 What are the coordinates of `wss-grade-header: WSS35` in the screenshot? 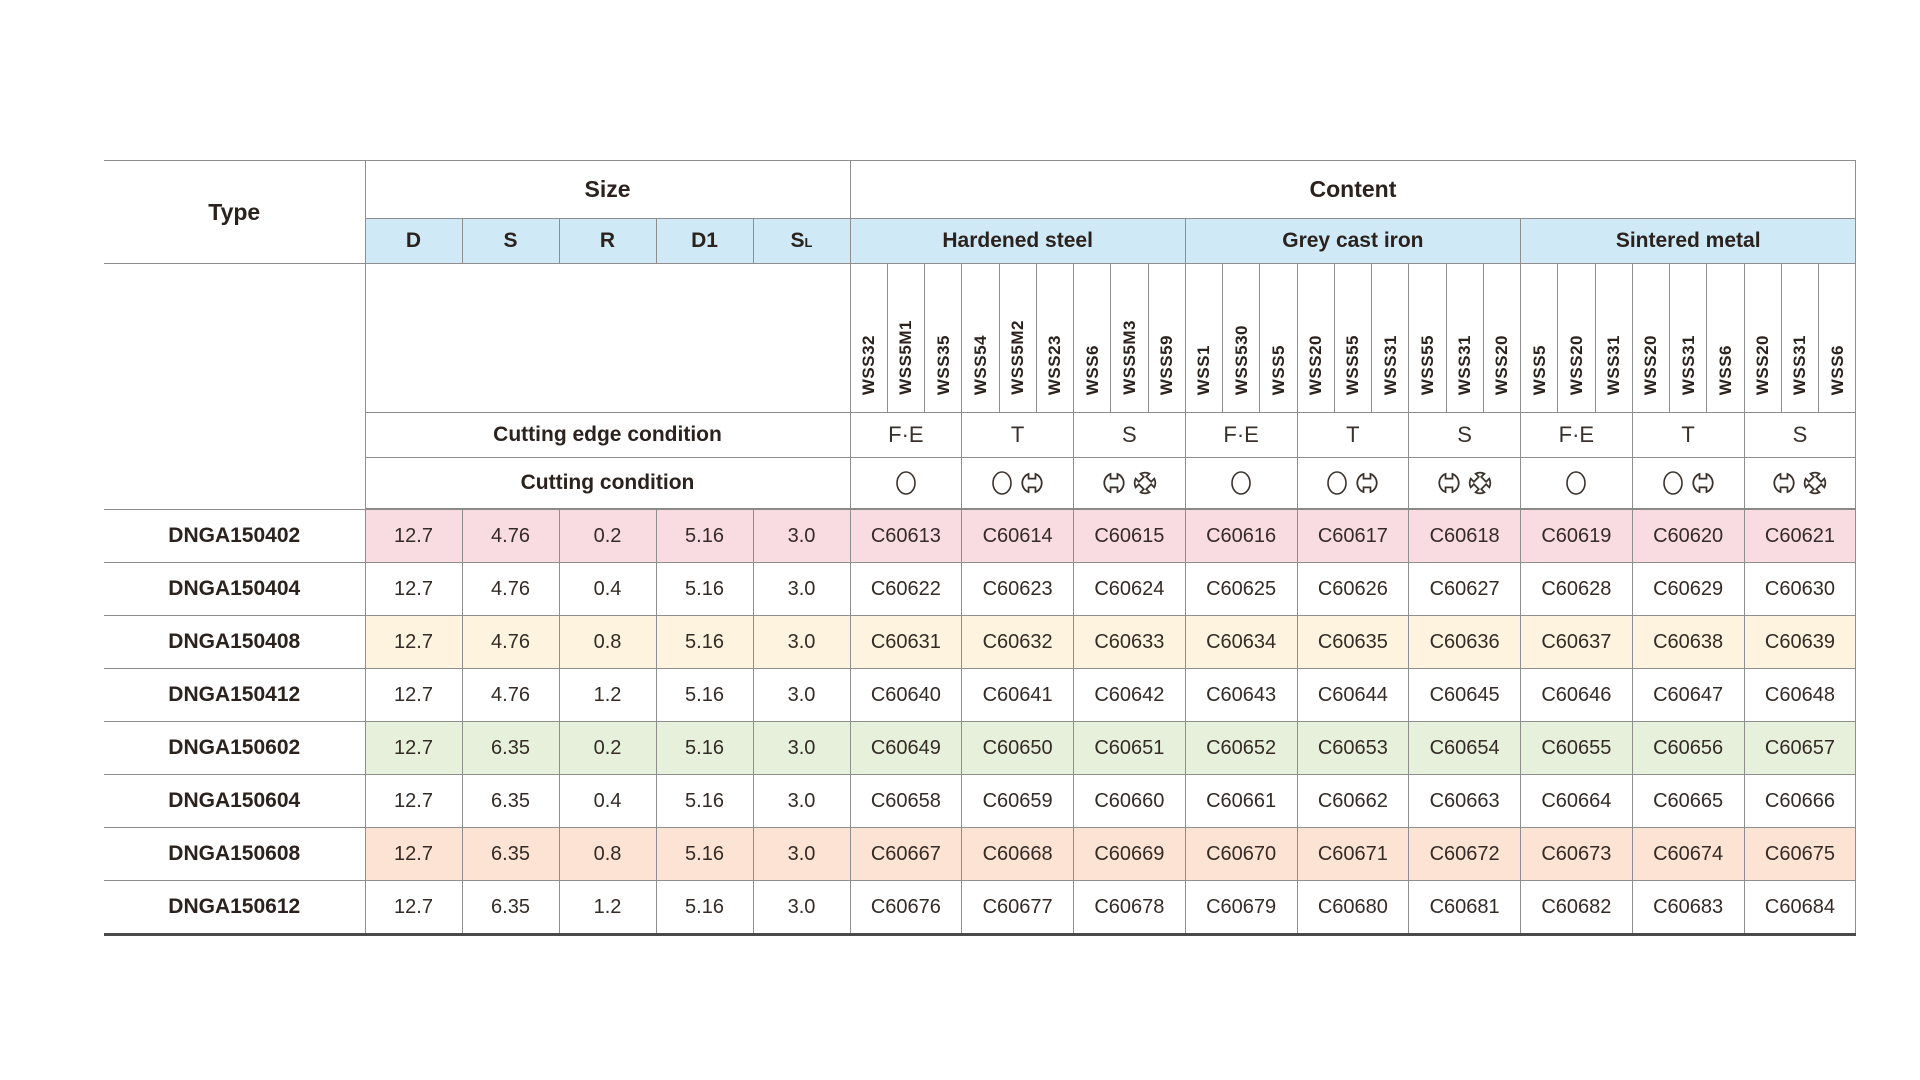 It's located at (943, 338).